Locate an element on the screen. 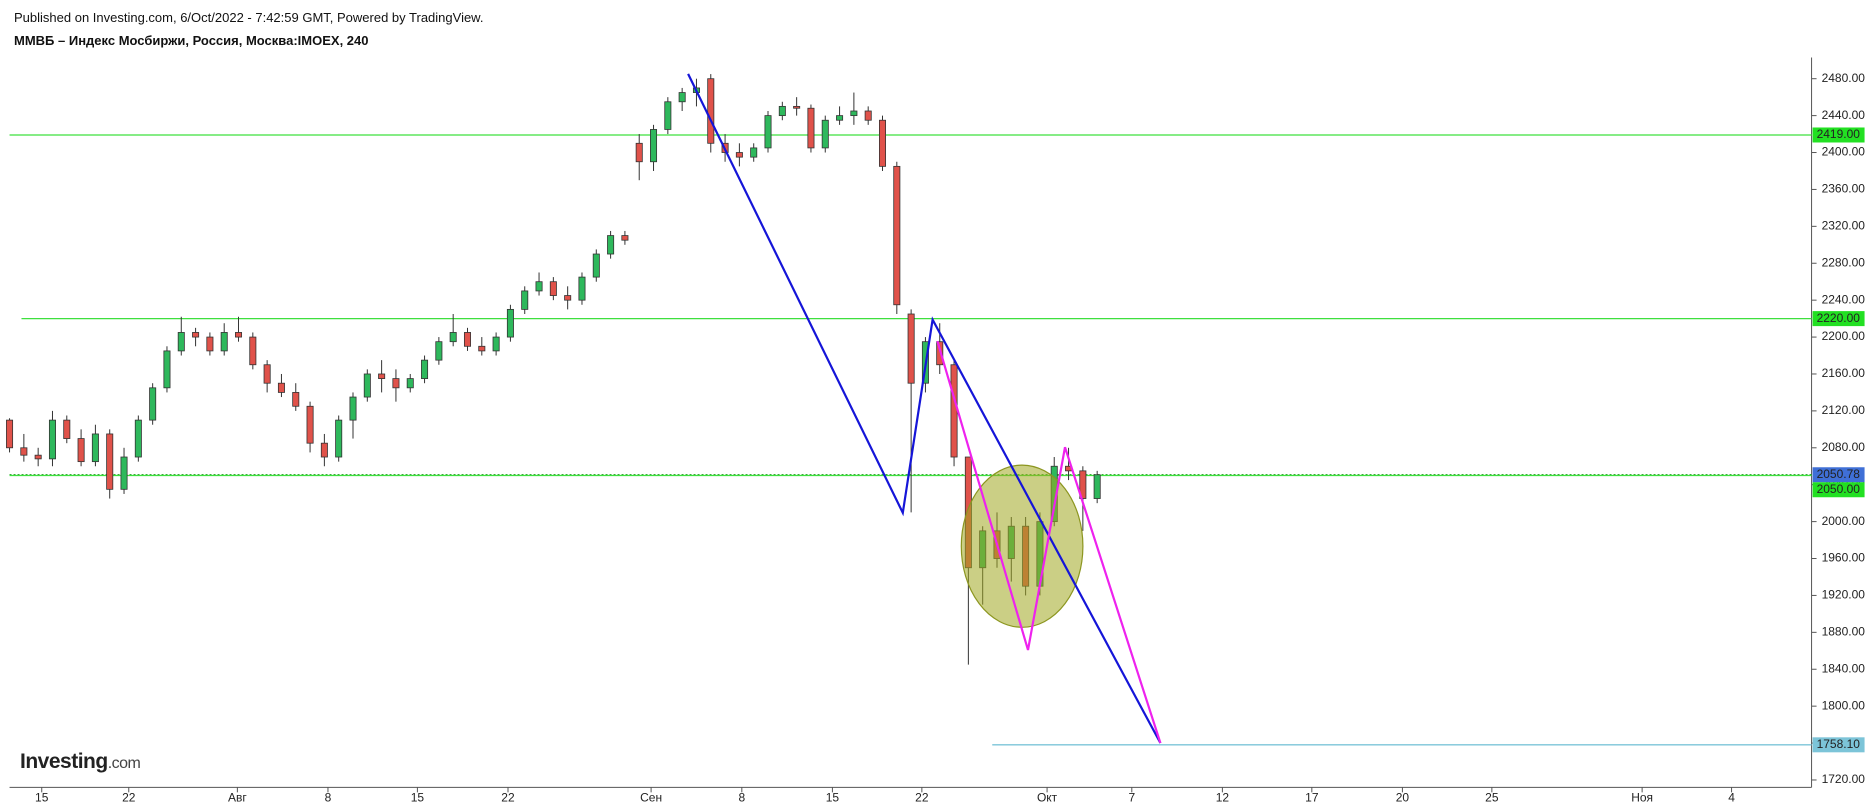 The height and width of the screenshot is (810, 1870). logo-suffix: .com is located at coordinates (124, 763).